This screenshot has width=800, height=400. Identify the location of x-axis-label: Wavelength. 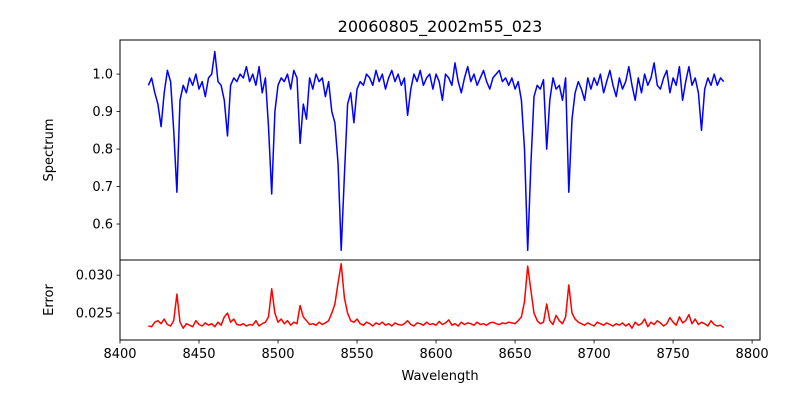
(439, 376).